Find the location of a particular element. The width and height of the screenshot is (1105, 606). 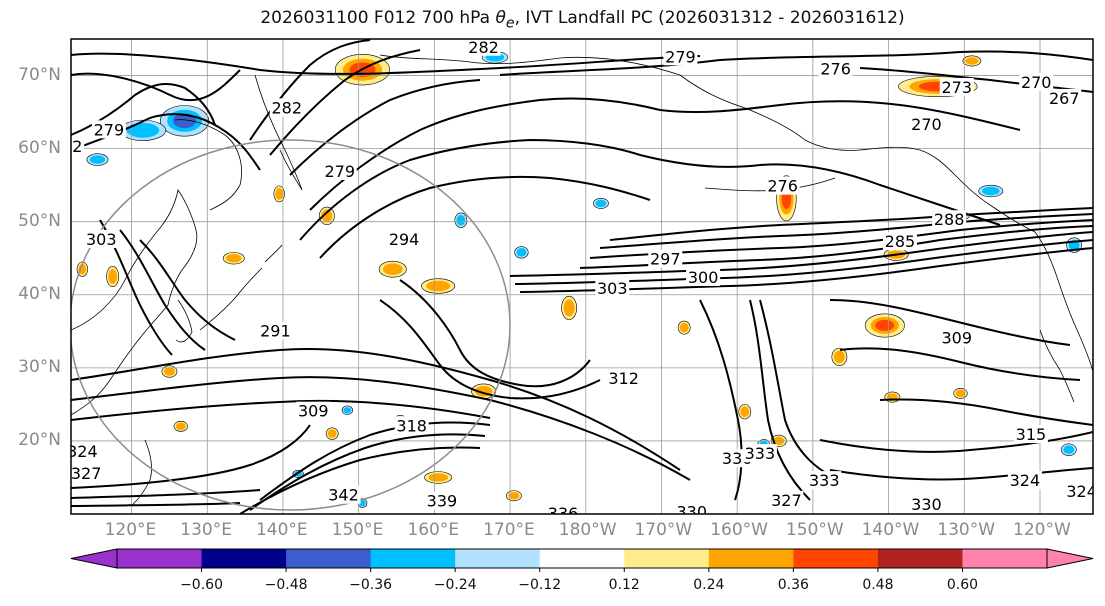

colorbar-tick-label: −0.60 is located at coordinates (201, 585).